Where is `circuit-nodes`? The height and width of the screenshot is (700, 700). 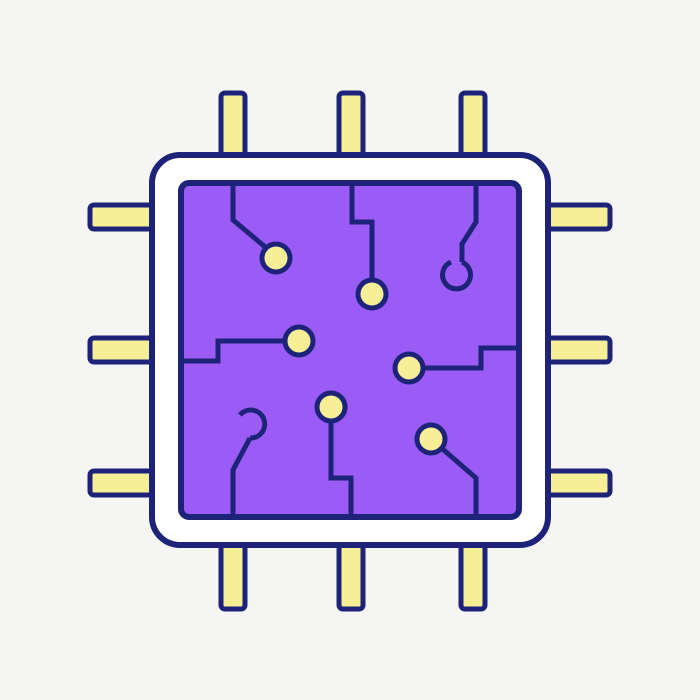
circuit-nodes is located at coordinates (355, 348).